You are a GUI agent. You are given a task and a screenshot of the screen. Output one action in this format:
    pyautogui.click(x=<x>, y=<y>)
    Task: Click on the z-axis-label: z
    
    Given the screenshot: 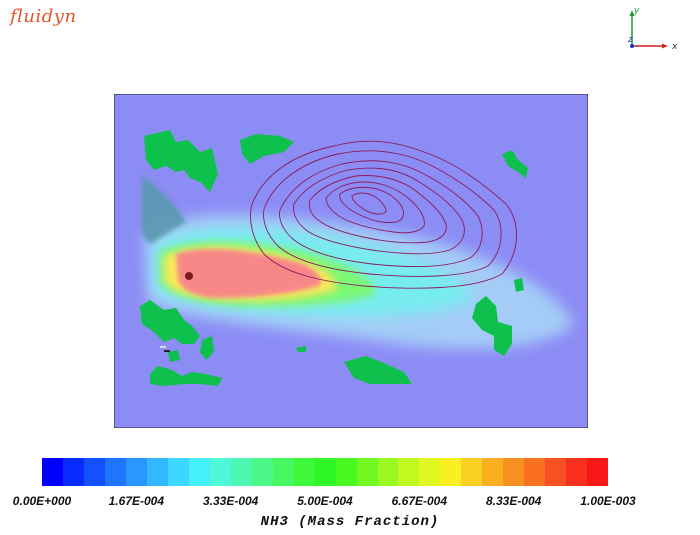 What is the action you would take?
    pyautogui.click(x=630, y=40)
    